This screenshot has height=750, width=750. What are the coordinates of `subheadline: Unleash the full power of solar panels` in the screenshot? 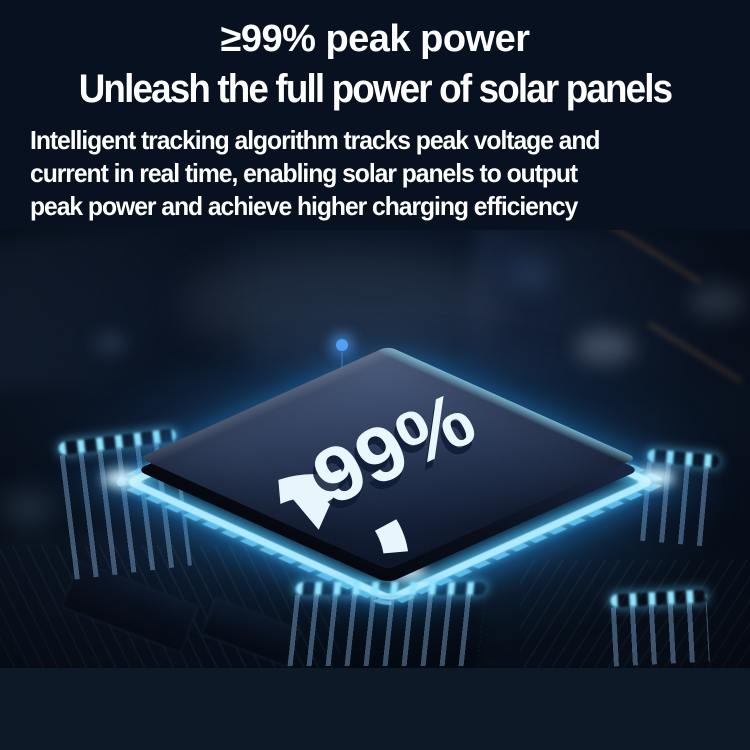 It's located at (375, 89).